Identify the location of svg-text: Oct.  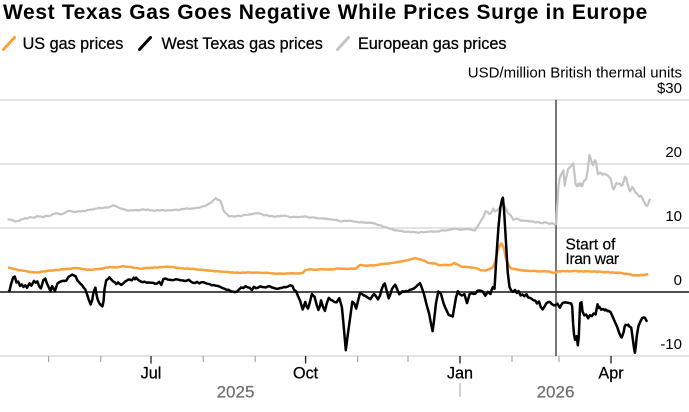
(306, 374).